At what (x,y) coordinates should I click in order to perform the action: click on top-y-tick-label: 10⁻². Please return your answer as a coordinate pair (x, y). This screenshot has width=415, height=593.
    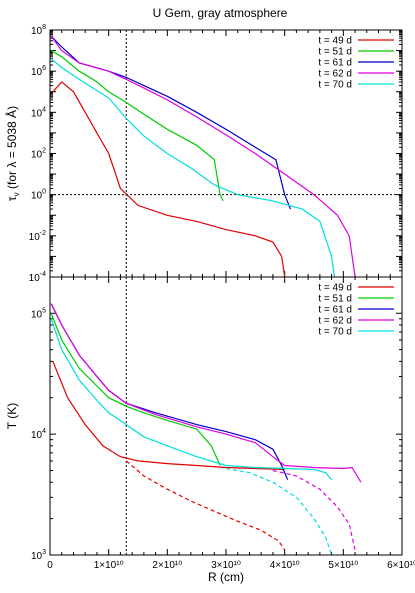
    Looking at the image, I should click on (37, 236).